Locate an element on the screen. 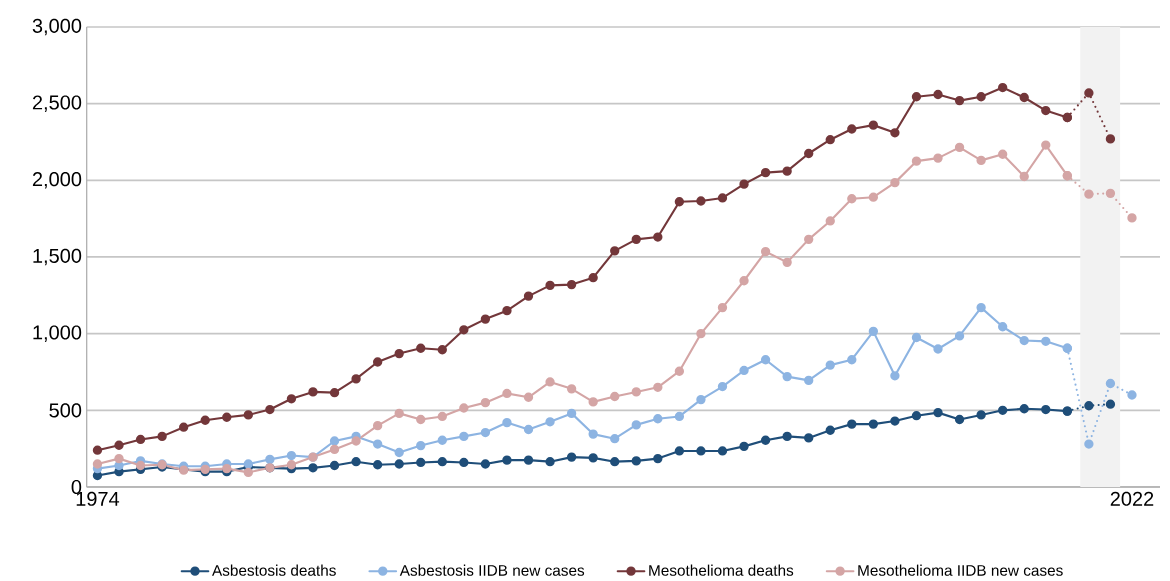  legend-label: Mesothelioma deaths is located at coordinates (721, 570).